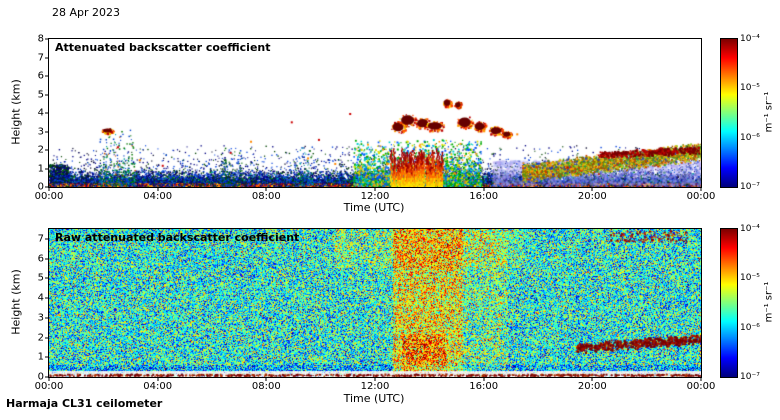  Describe the element at coordinates (86, 12) in the screenshot. I see `date-label: 28 Apr 2023` at that location.